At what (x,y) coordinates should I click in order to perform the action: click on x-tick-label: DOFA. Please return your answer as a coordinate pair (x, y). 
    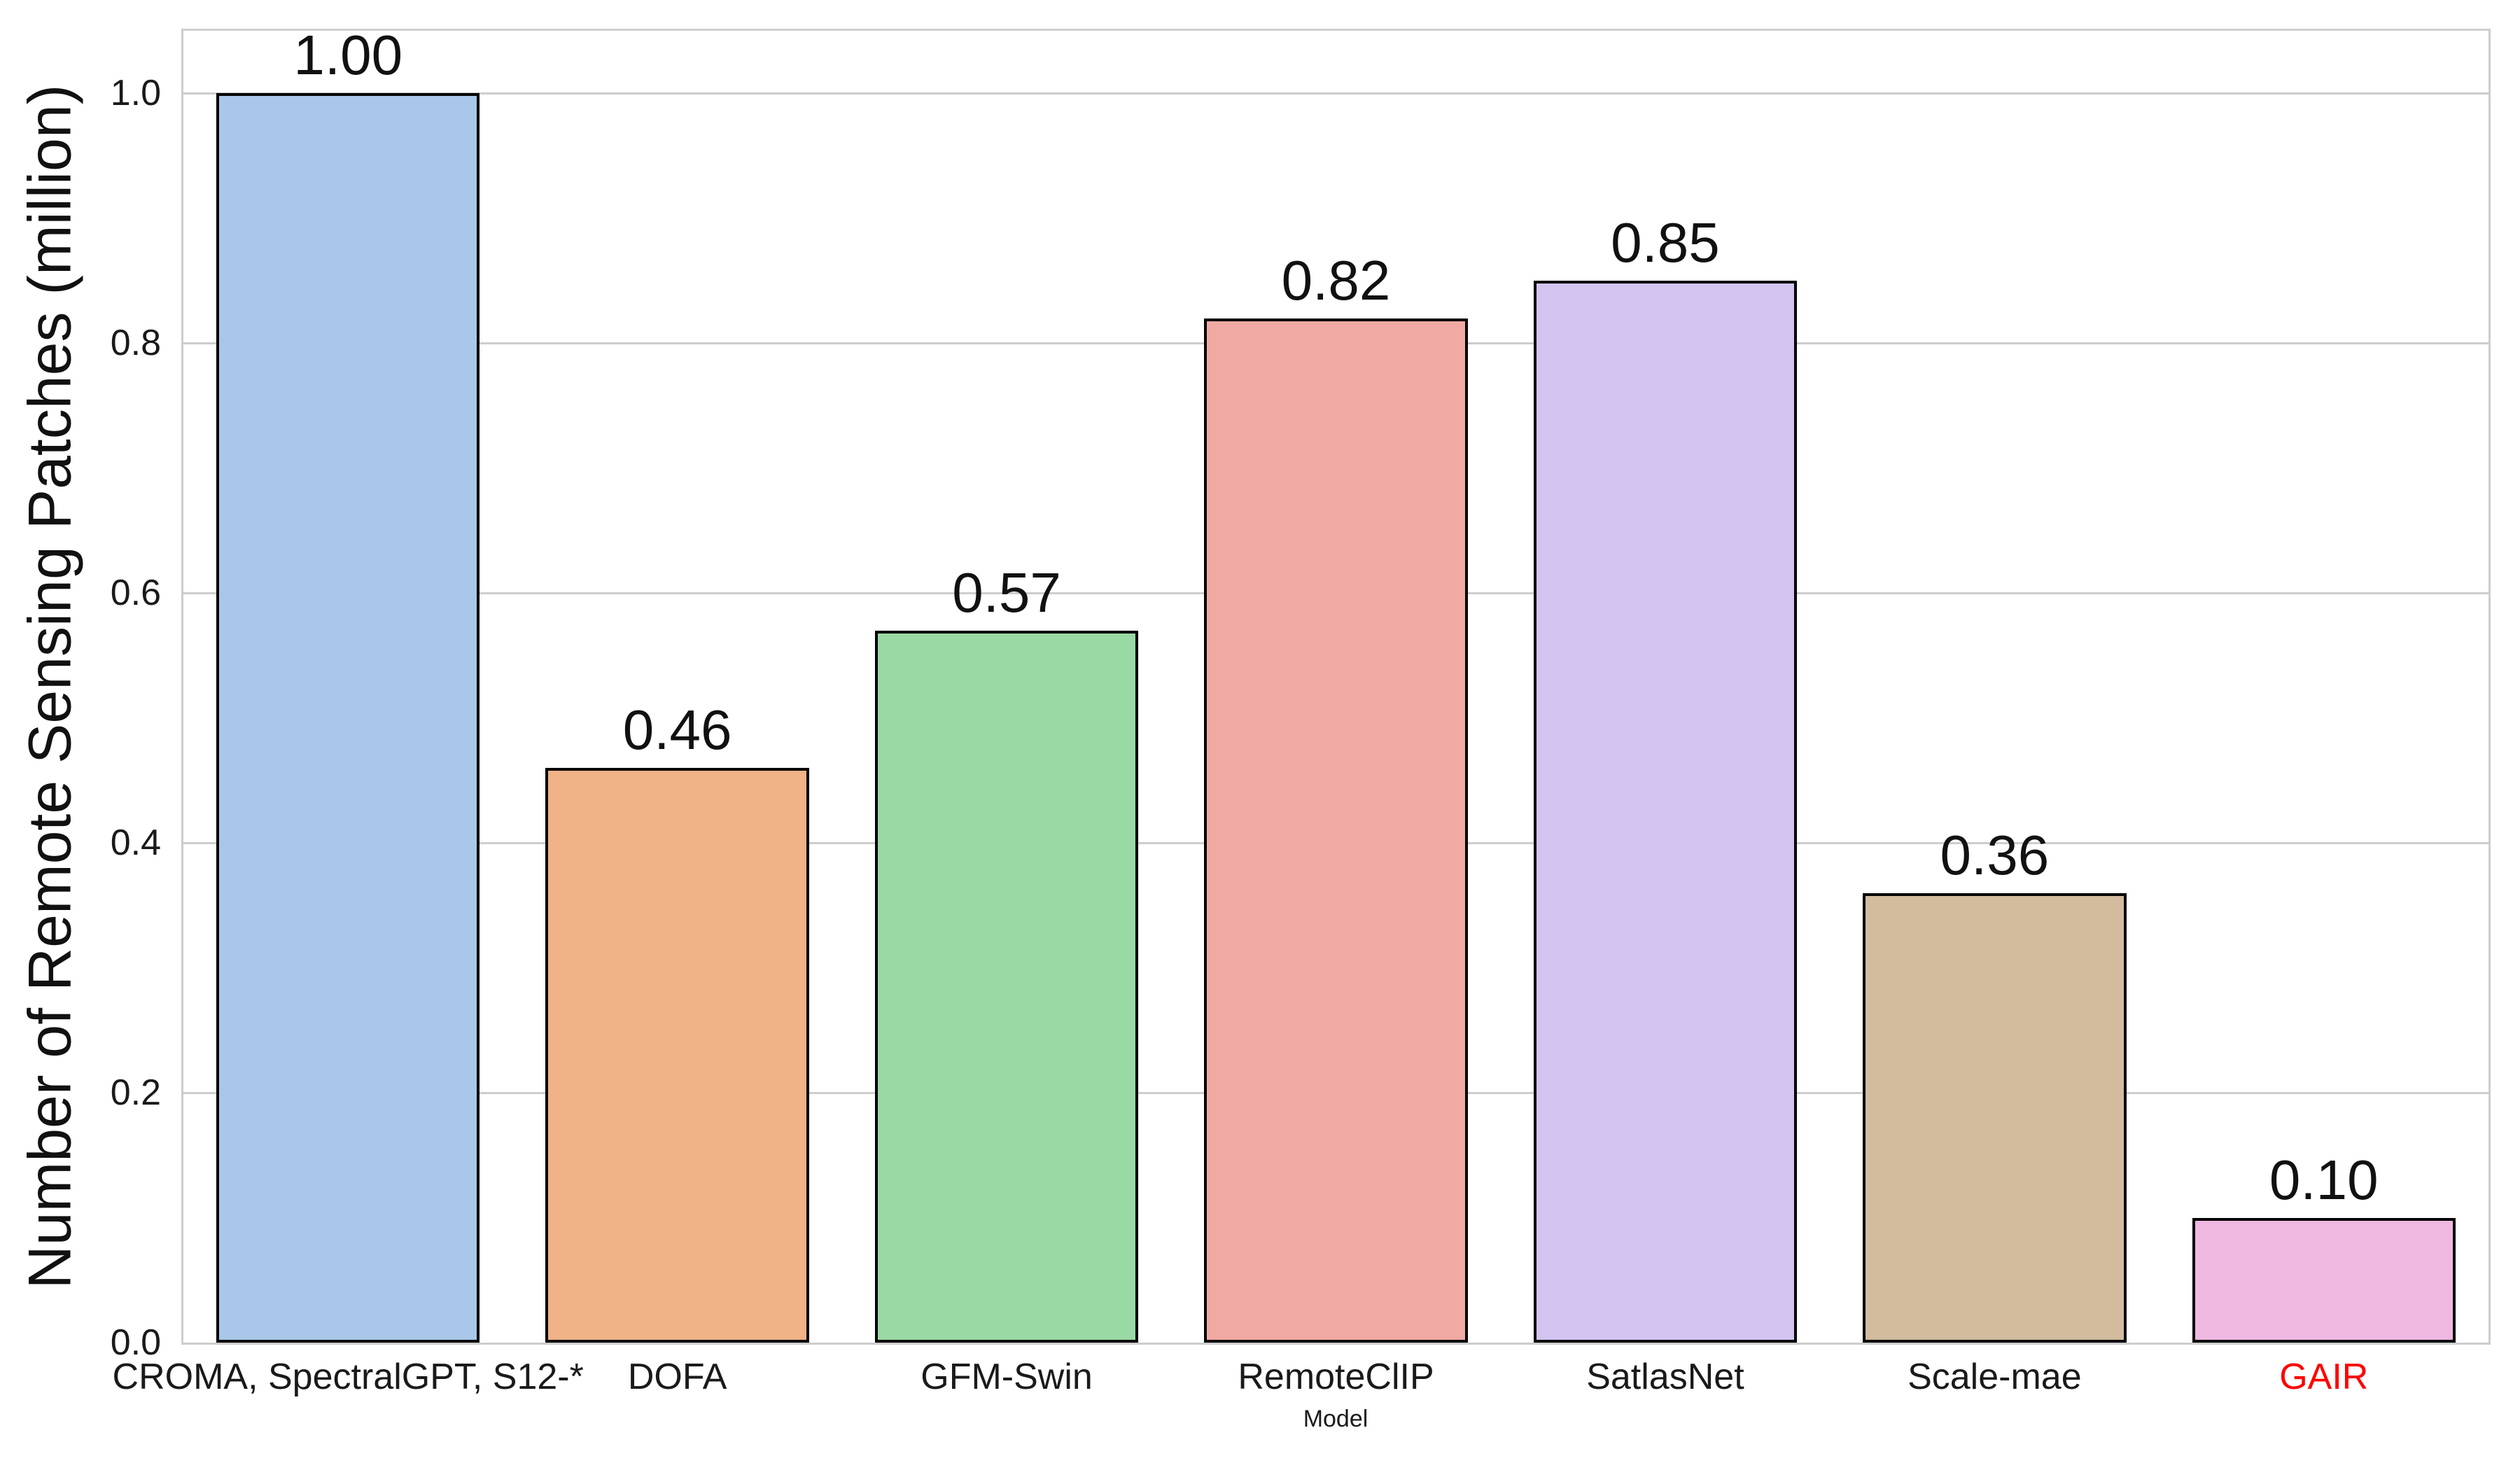
    Looking at the image, I should click on (677, 1377).